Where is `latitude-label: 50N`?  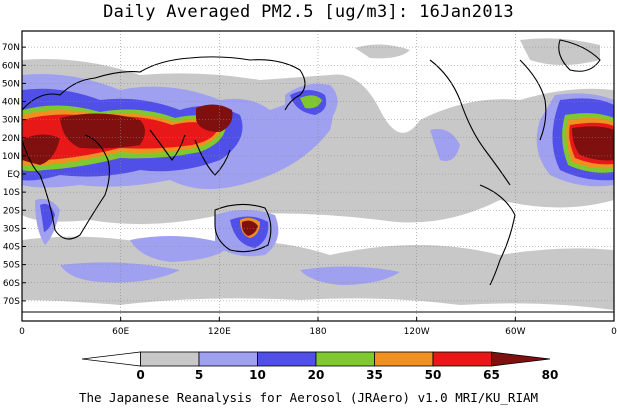 latitude-label: 50N is located at coordinates (11, 84).